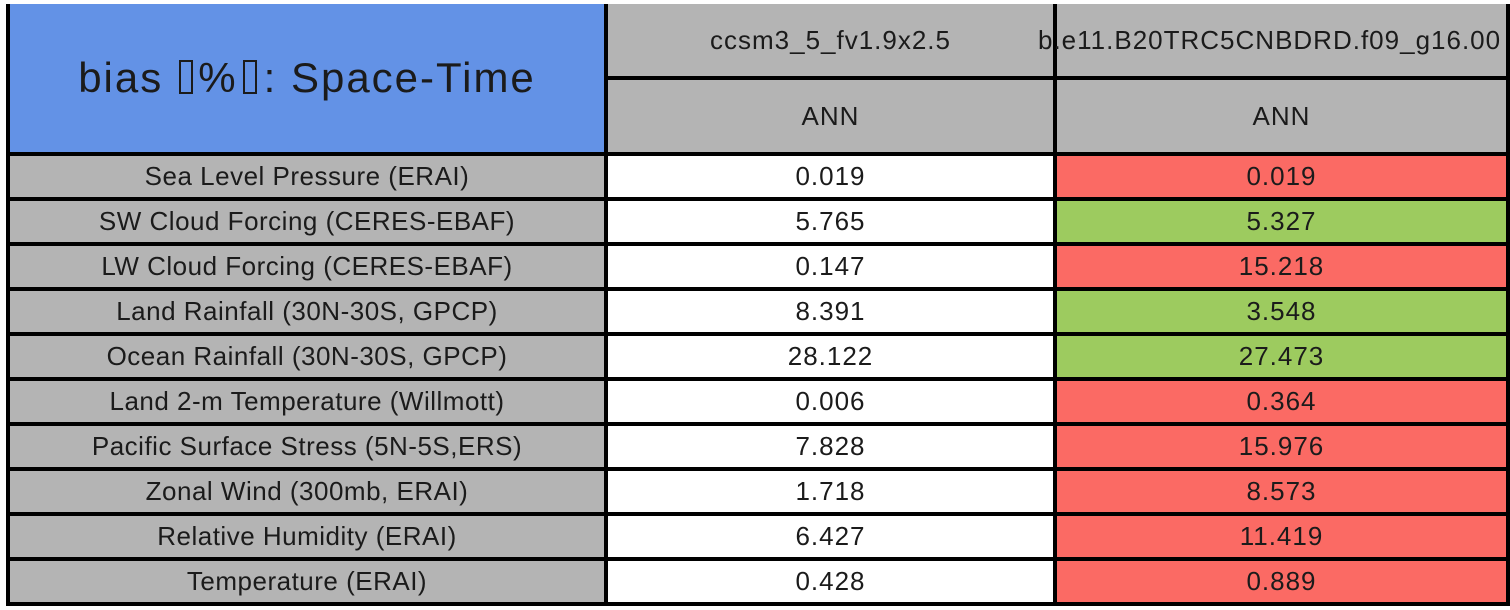 This screenshot has width=1510, height=610. I want to click on model2-value-cell: 0.364, so click(1281, 401).